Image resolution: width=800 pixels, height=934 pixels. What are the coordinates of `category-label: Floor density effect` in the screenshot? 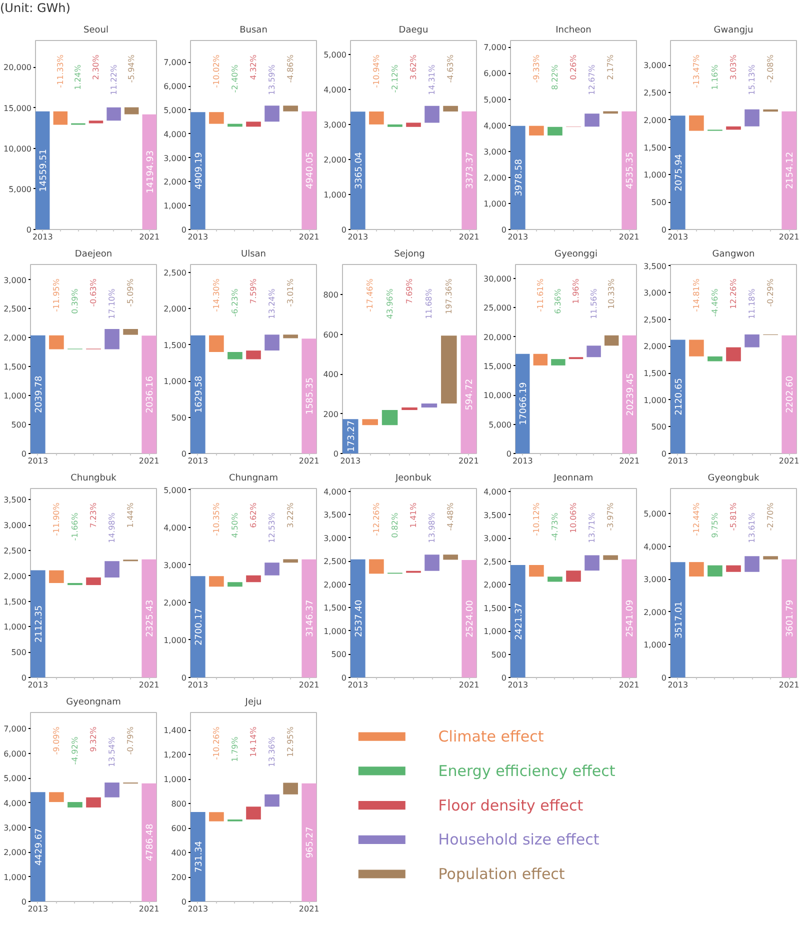 It's located at (511, 805).